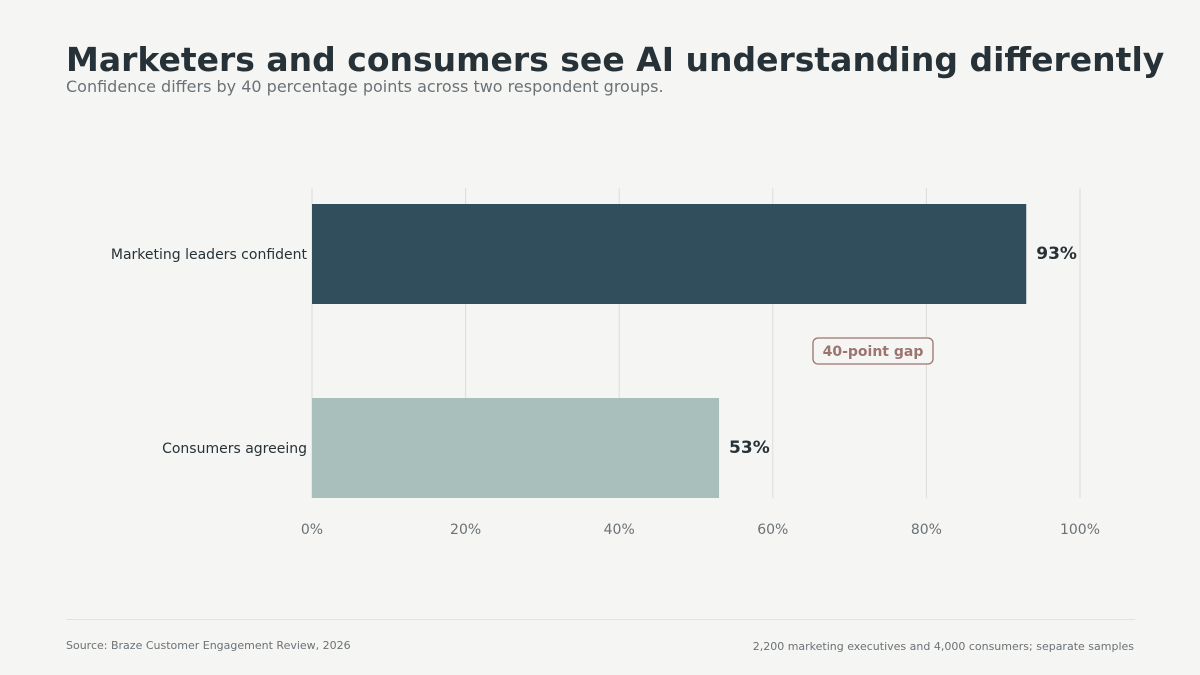  I want to click on category-label: Marketing leaders confident, so click(209, 255).